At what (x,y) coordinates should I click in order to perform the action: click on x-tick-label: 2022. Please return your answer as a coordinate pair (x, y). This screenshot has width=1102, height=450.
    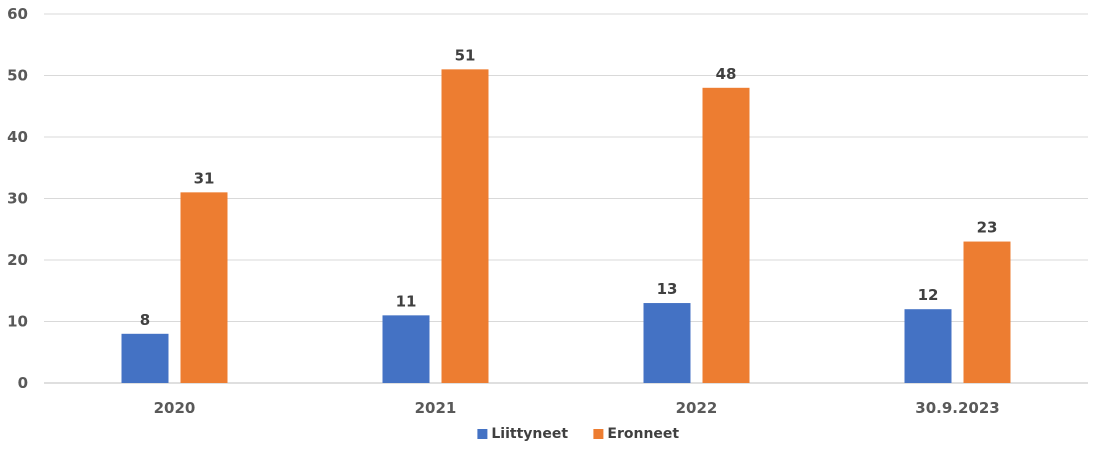
    Looking at the image, I should click on (697, 408).